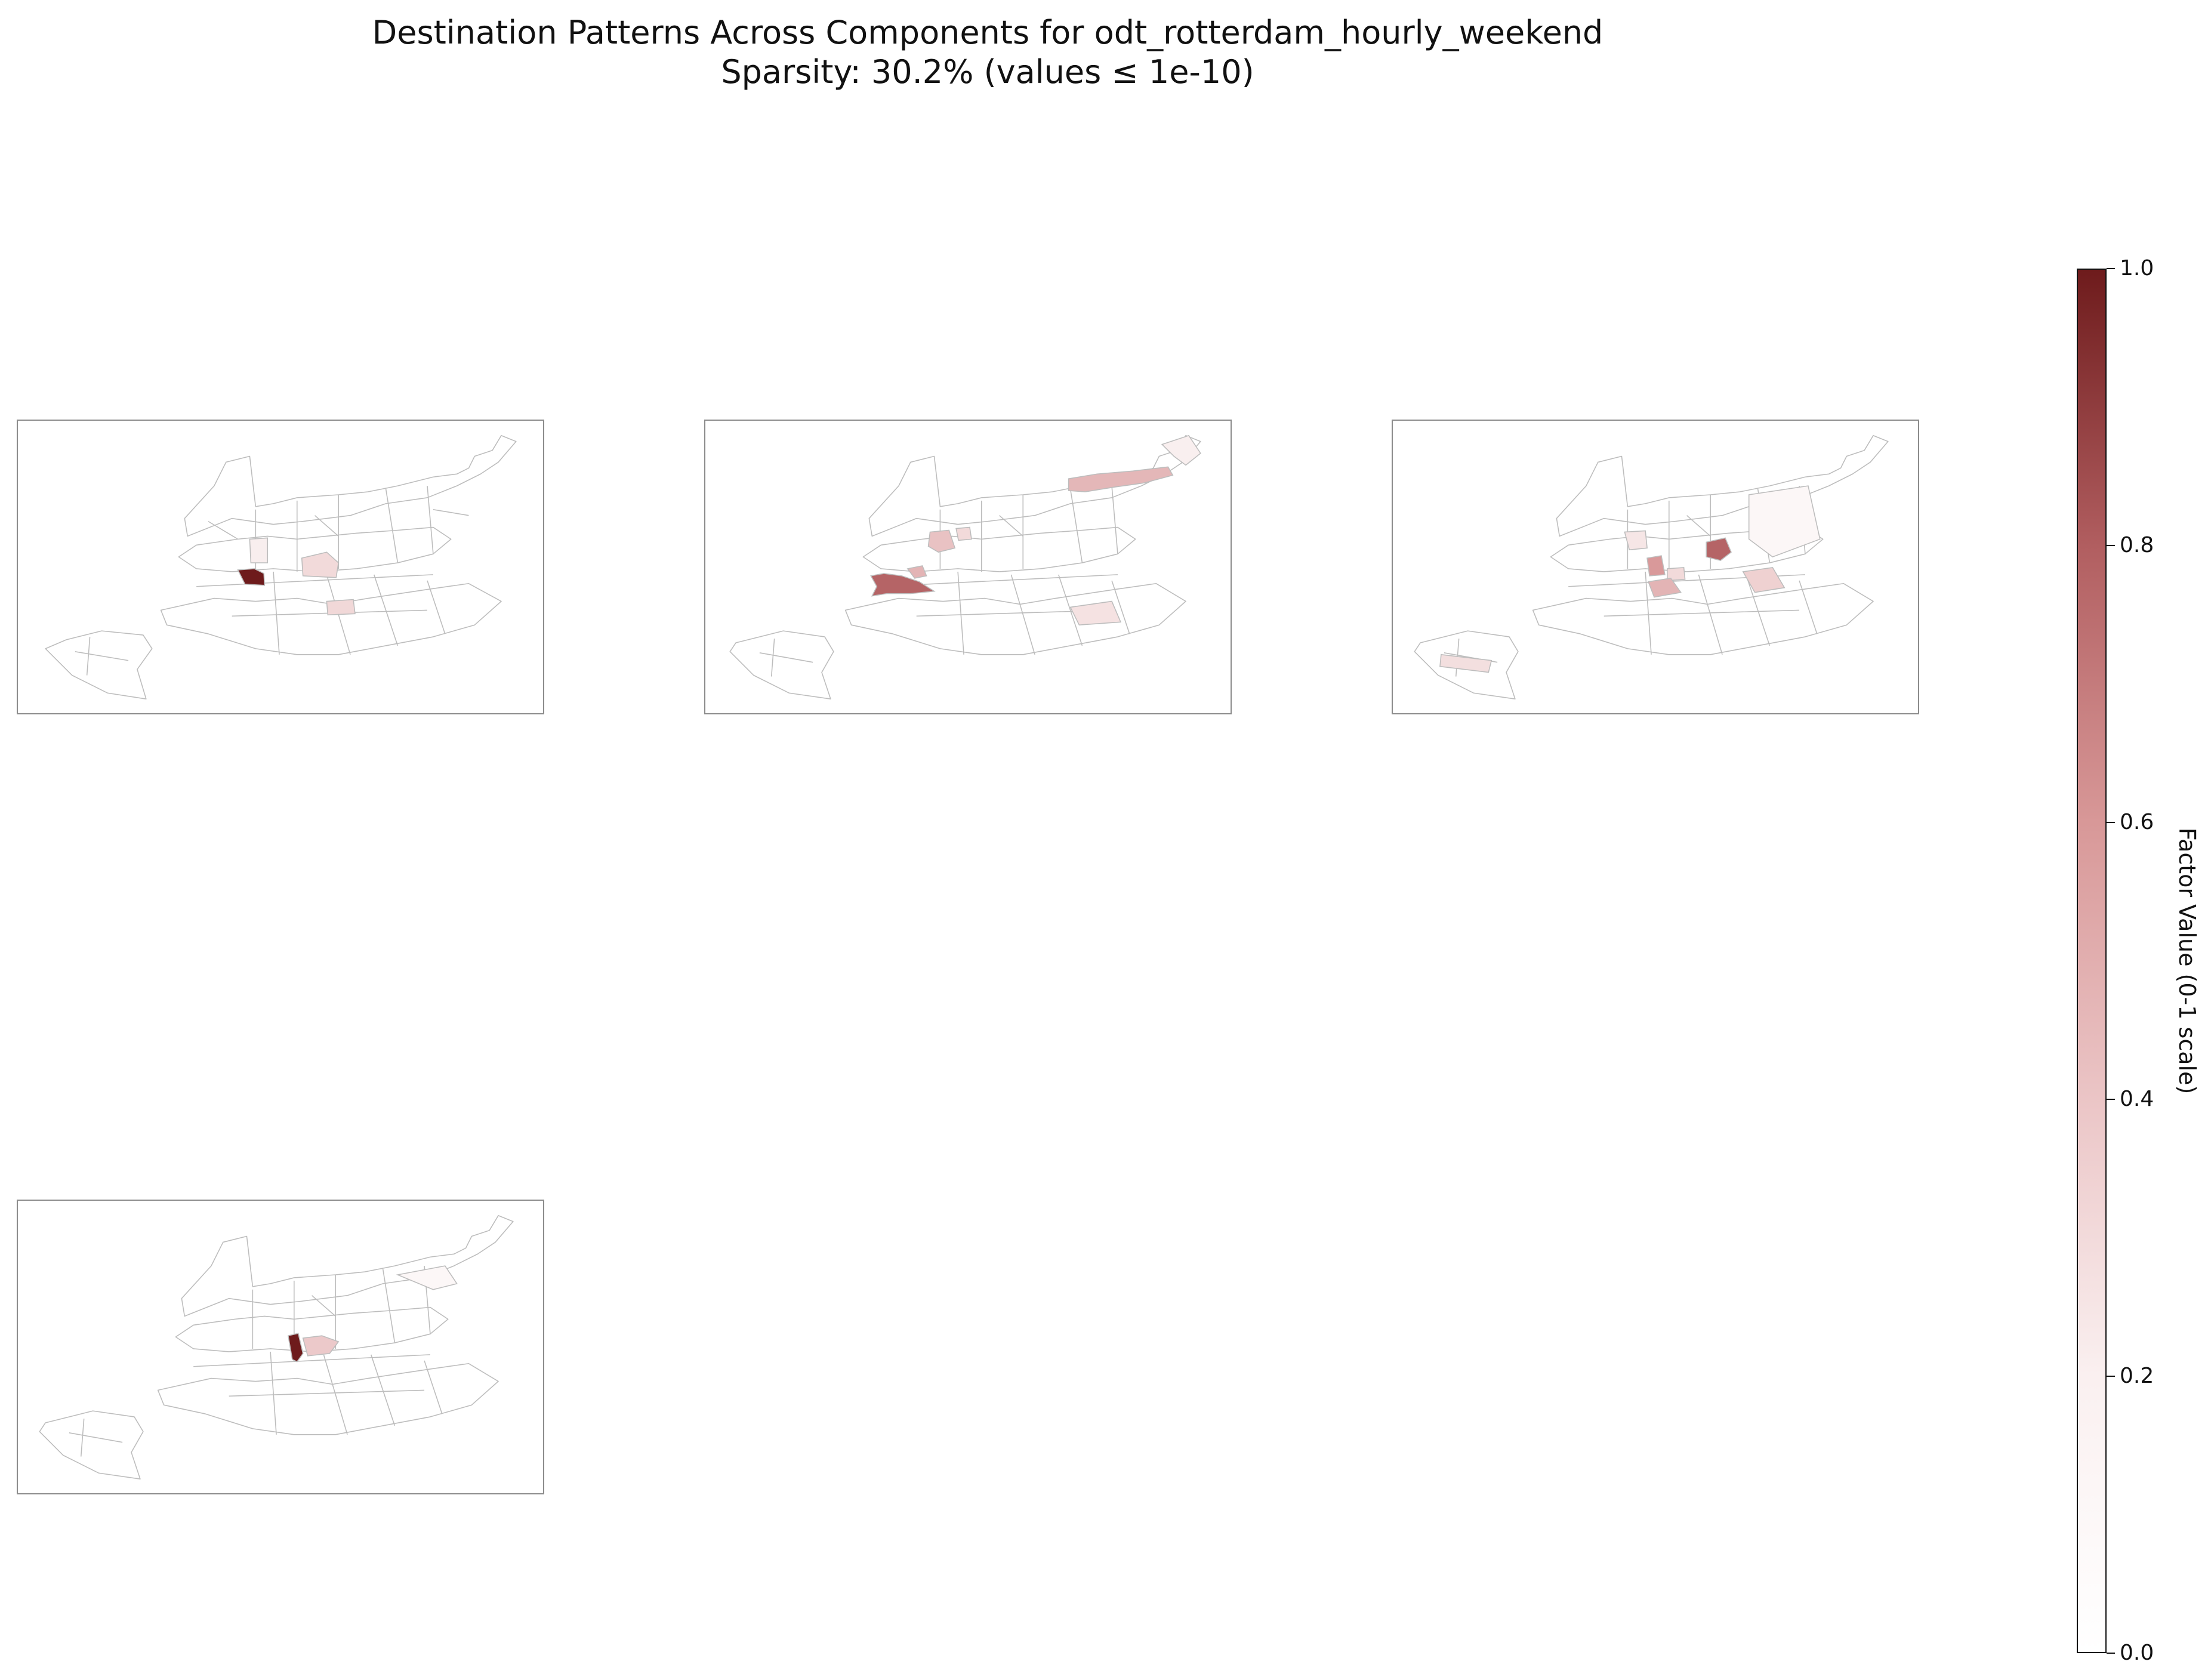 The image size is (2211, 1680). I want to click on colorbar-tick-label: 1.0, so click(2137, 268).